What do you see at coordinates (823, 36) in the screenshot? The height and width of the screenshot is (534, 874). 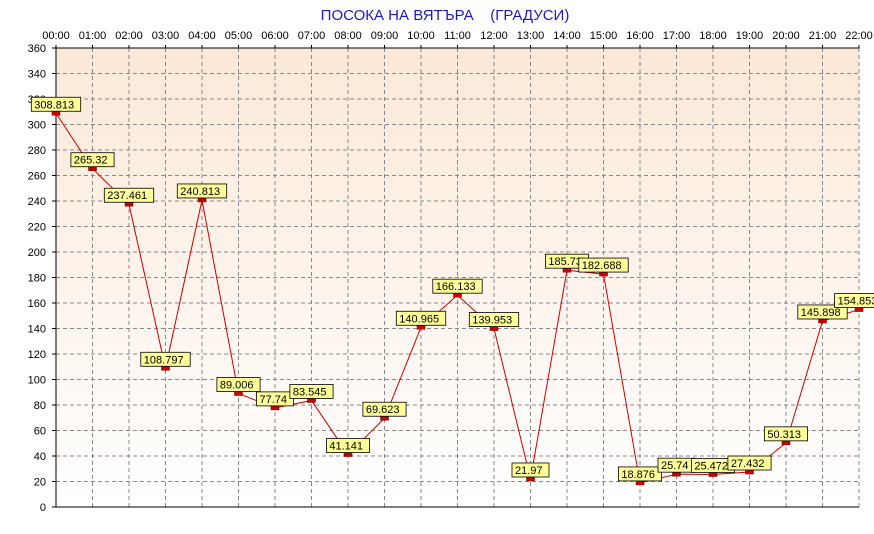 I see `x-tick-label: 21:00` at bounding box center [823, 36].